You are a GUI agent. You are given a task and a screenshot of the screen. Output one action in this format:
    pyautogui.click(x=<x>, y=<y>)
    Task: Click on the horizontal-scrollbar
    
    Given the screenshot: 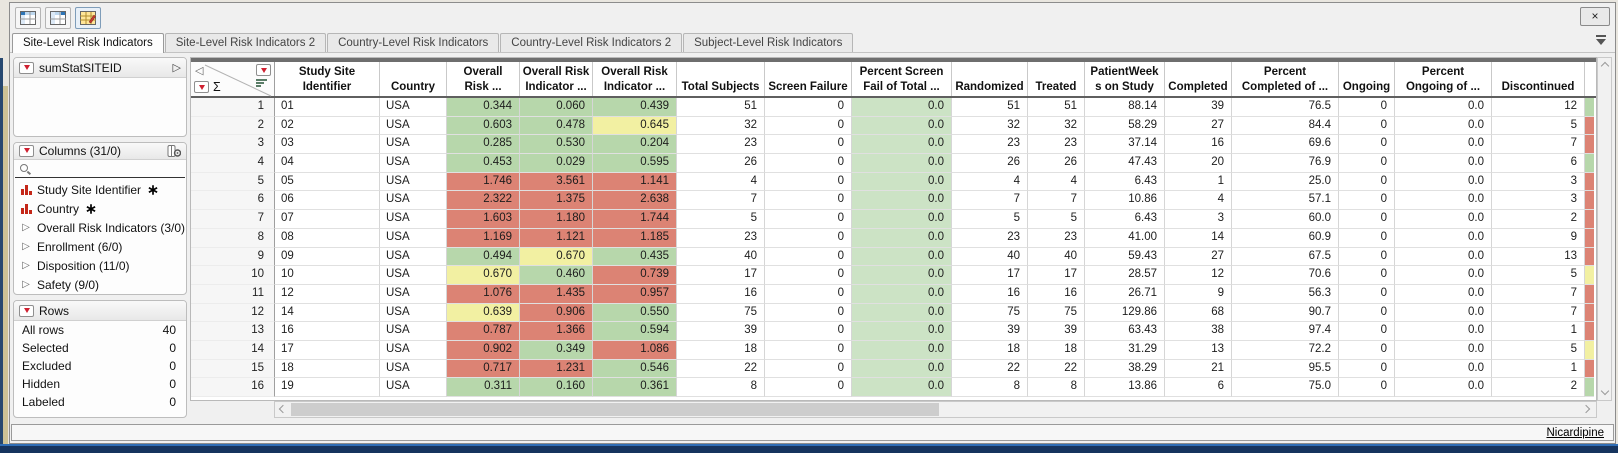 What is the action you would take?
    pyautogui.click(x=935, y=409)
    